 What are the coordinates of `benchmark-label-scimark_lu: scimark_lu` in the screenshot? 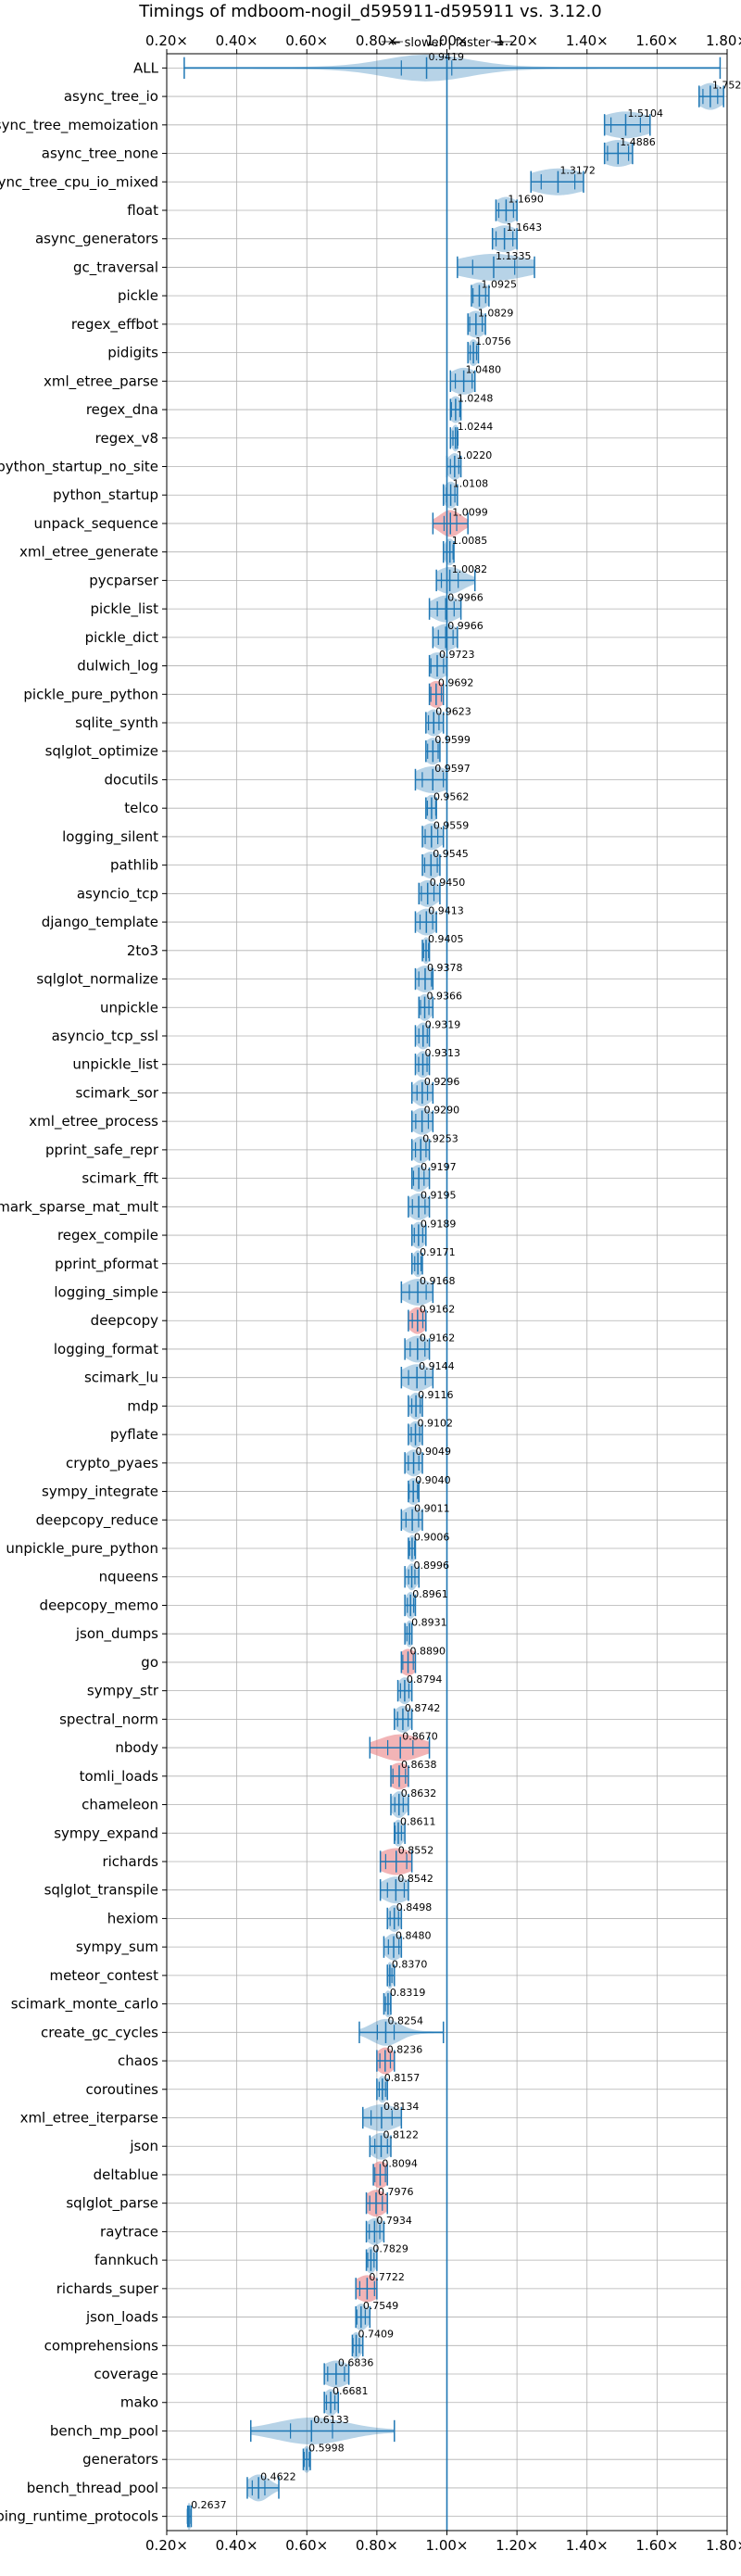 It's located at (121, 1378).